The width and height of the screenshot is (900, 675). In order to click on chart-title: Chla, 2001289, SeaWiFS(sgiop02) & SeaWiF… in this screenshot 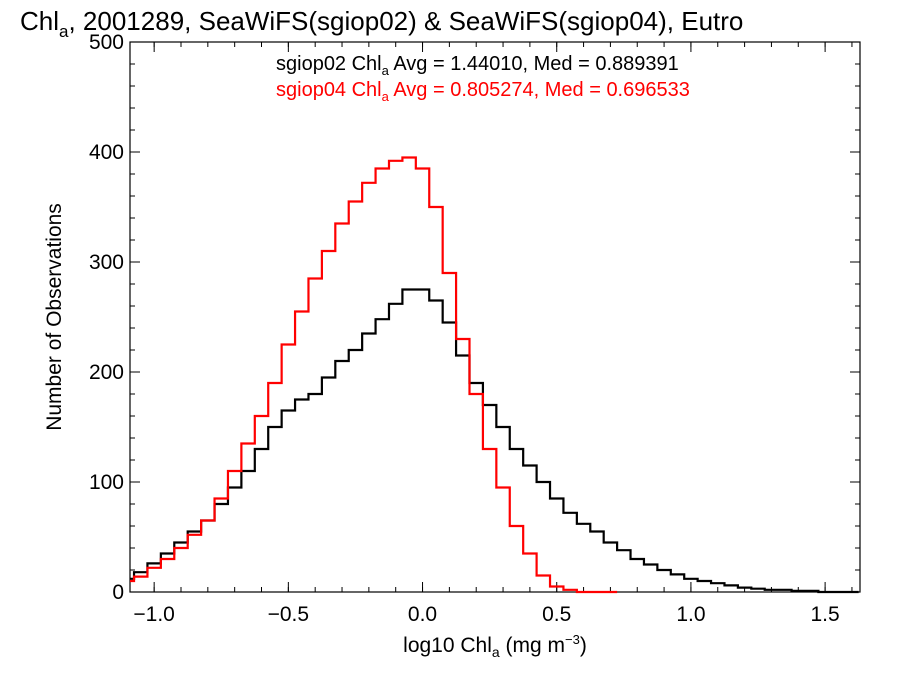, I will do `click(381, 23)`.